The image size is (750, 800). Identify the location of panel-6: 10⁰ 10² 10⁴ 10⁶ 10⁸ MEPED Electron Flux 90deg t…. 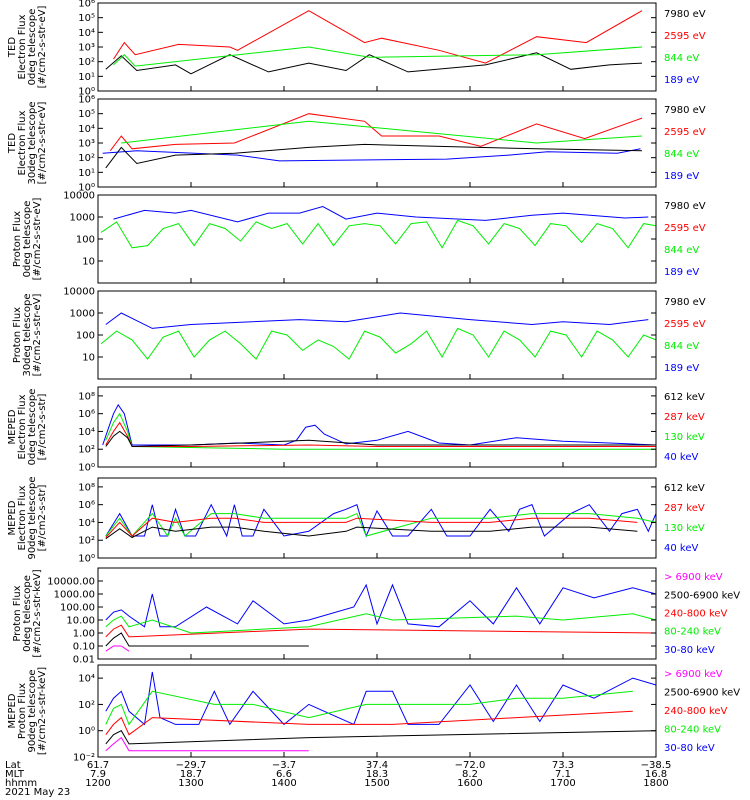
(356, 520).